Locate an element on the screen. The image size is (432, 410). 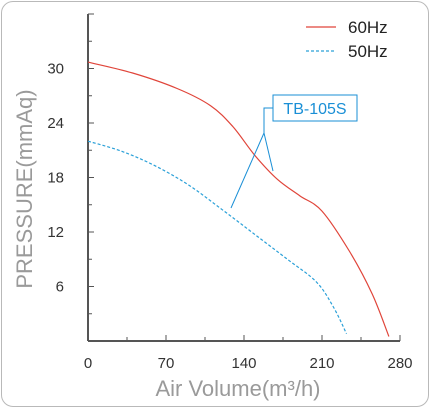
x-tick-label: 70 is located at coordinates (166, 363).